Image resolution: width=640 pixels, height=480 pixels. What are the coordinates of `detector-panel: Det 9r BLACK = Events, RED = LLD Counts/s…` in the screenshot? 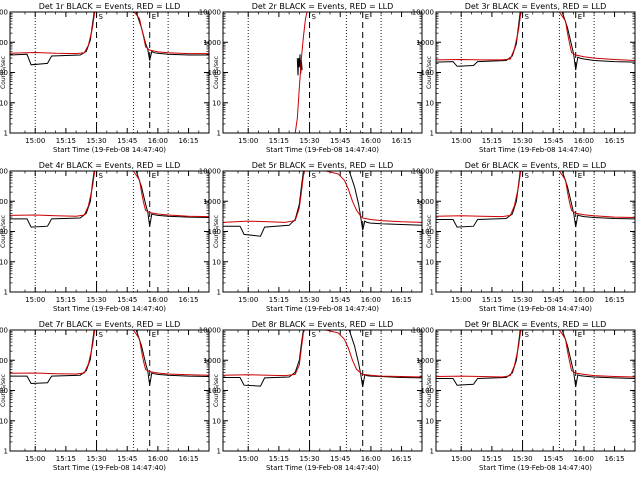 It's located at (524, 396).